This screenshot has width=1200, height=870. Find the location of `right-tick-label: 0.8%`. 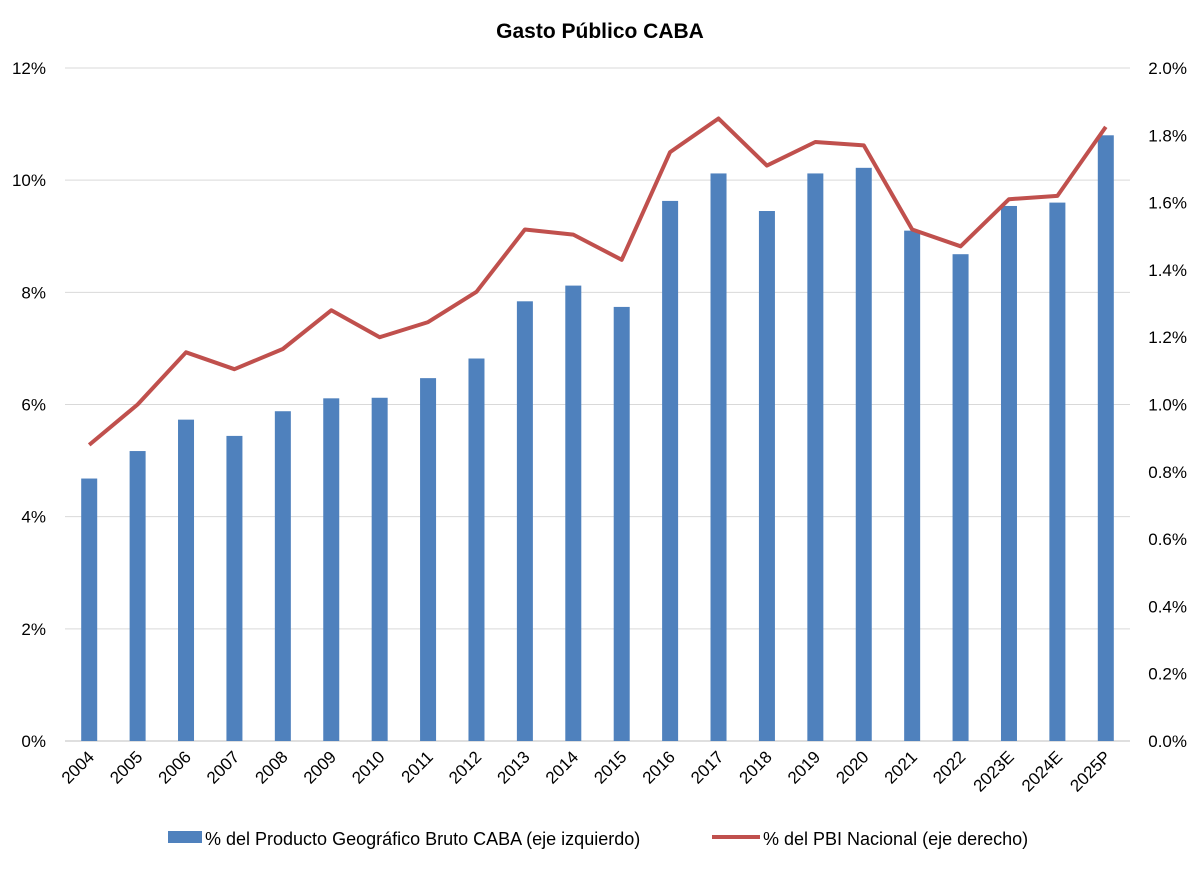

right-tick-label: 0.8% is located at coordinates (1167, 472).